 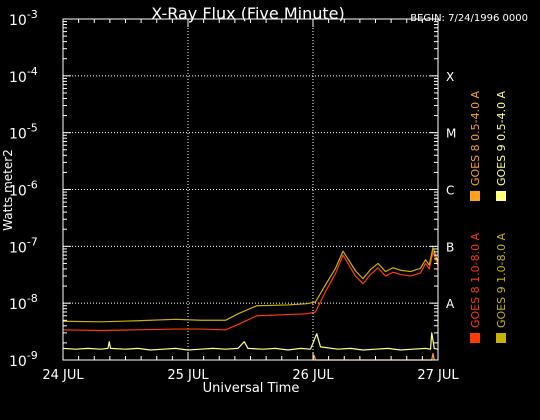 I want to click on flare-class-label: B, so click(x=450, y=247).